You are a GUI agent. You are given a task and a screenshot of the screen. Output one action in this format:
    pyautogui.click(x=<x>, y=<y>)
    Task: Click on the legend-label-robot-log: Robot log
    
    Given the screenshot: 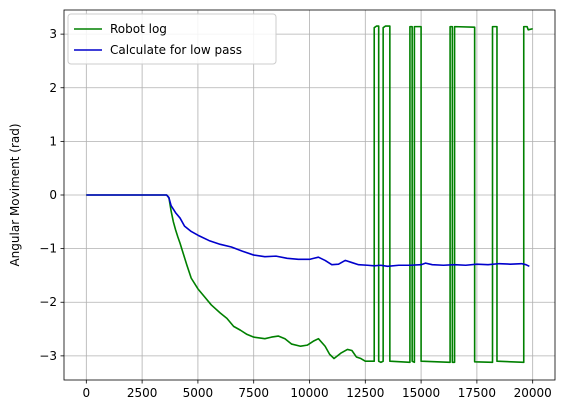 What is the action you would take?
    pyautogui.click(x=138, y=29)
    